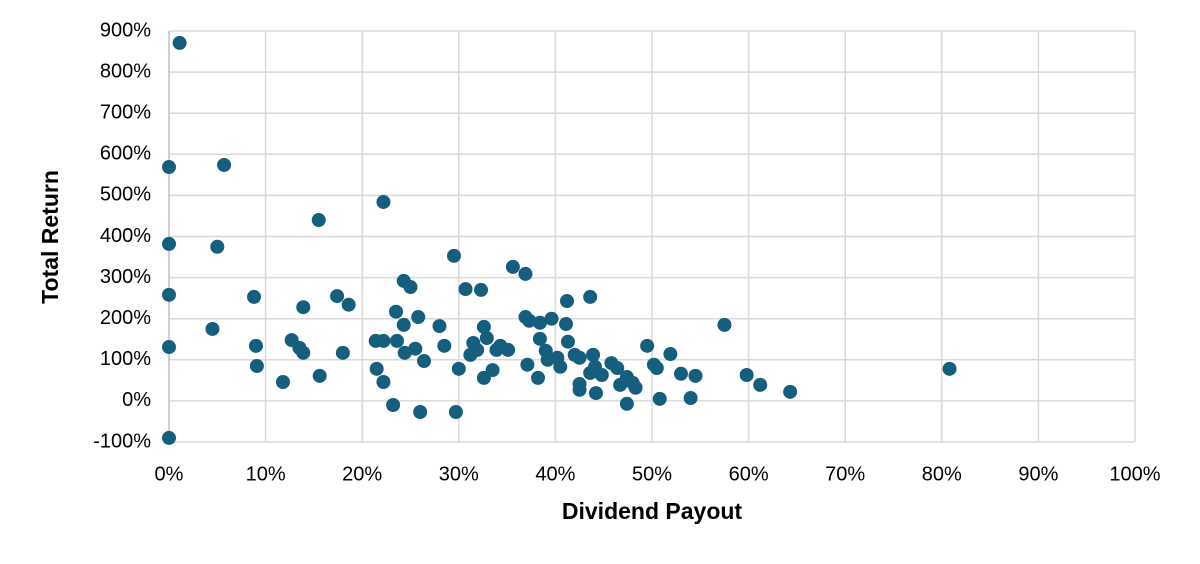 This screenshot has height=564, width=1200. What do you see at coordinates (125, 195) in the screenshot?
I see `y-tick-label: 500%` at bounding box center [125, 195].